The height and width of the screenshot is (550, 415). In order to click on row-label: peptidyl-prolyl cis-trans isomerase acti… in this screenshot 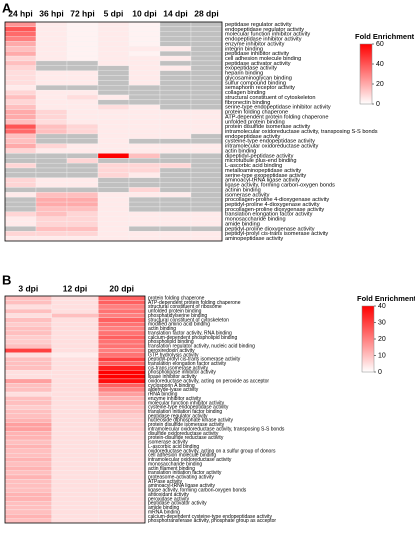, I will do `click(276, 234)`.